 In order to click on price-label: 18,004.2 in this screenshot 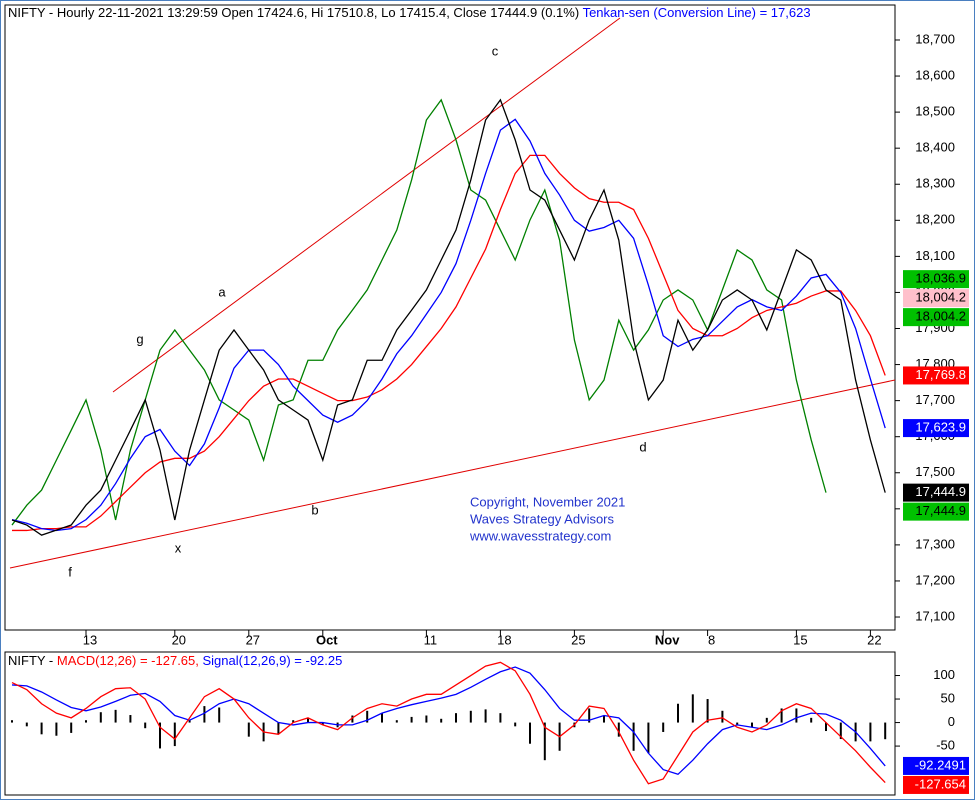, I will do `click(940, 297)`.